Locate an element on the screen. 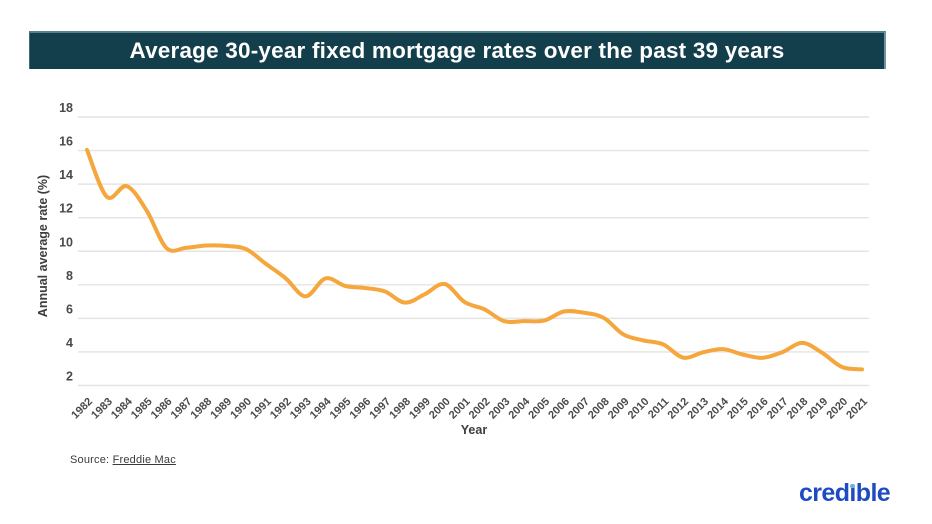 Image resolution: width=932 pixels, height=524 pixels. x-tick-label: 1994 is located at coordinates (321, 408).